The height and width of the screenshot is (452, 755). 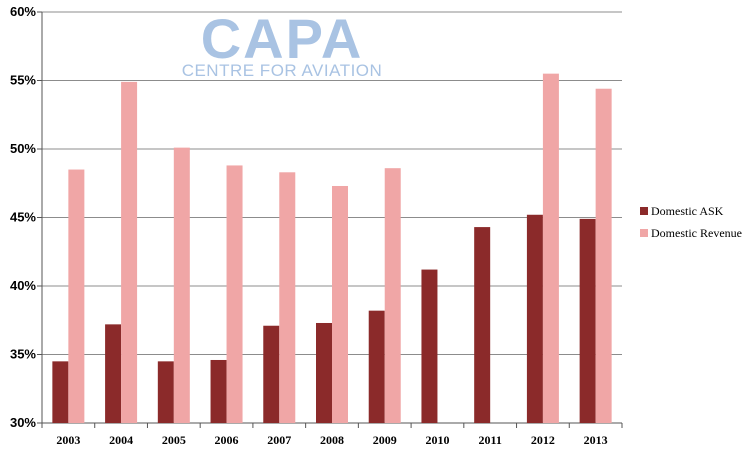 I want to click on x-tick-label: 2006, so click(x=227, y=440).